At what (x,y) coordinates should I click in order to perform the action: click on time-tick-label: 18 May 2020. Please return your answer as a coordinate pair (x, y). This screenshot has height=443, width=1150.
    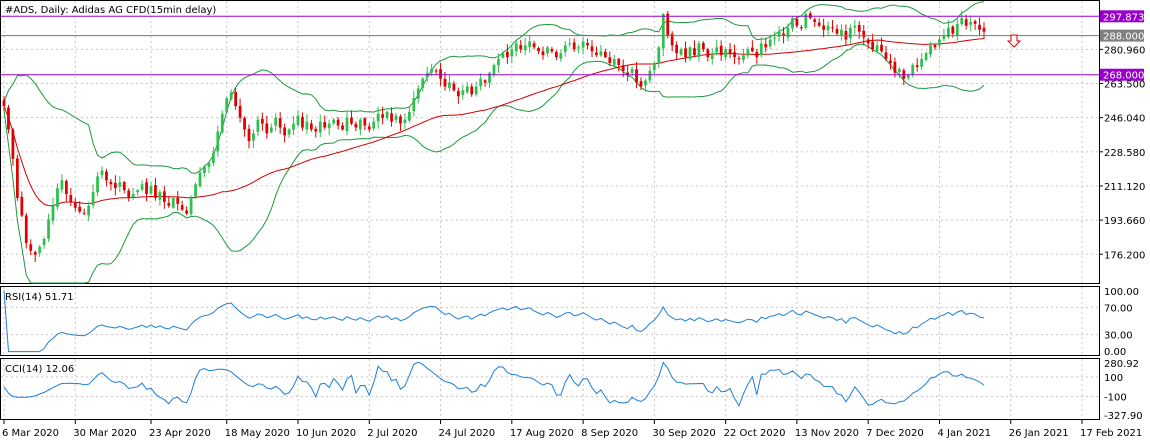
    Looking at the image, I should click on (257, 433).